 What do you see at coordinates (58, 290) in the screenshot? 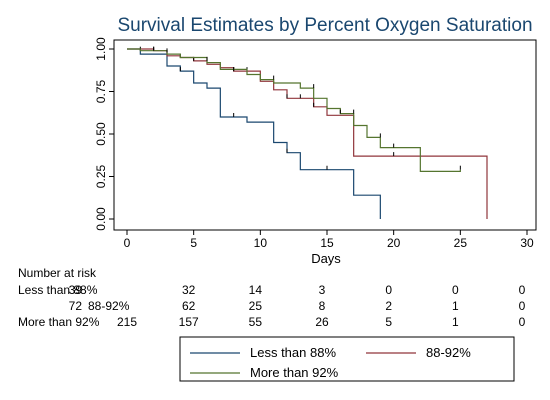
I see `risk-row-label: Less than 88%` at bounding box center [58, 290].